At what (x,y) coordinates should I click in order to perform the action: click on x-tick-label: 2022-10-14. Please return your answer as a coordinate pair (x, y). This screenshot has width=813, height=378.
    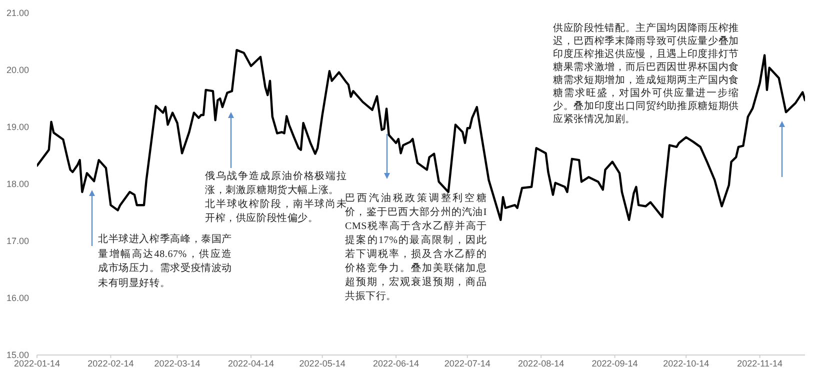
    Looking at the image, I should click on (686, 363).